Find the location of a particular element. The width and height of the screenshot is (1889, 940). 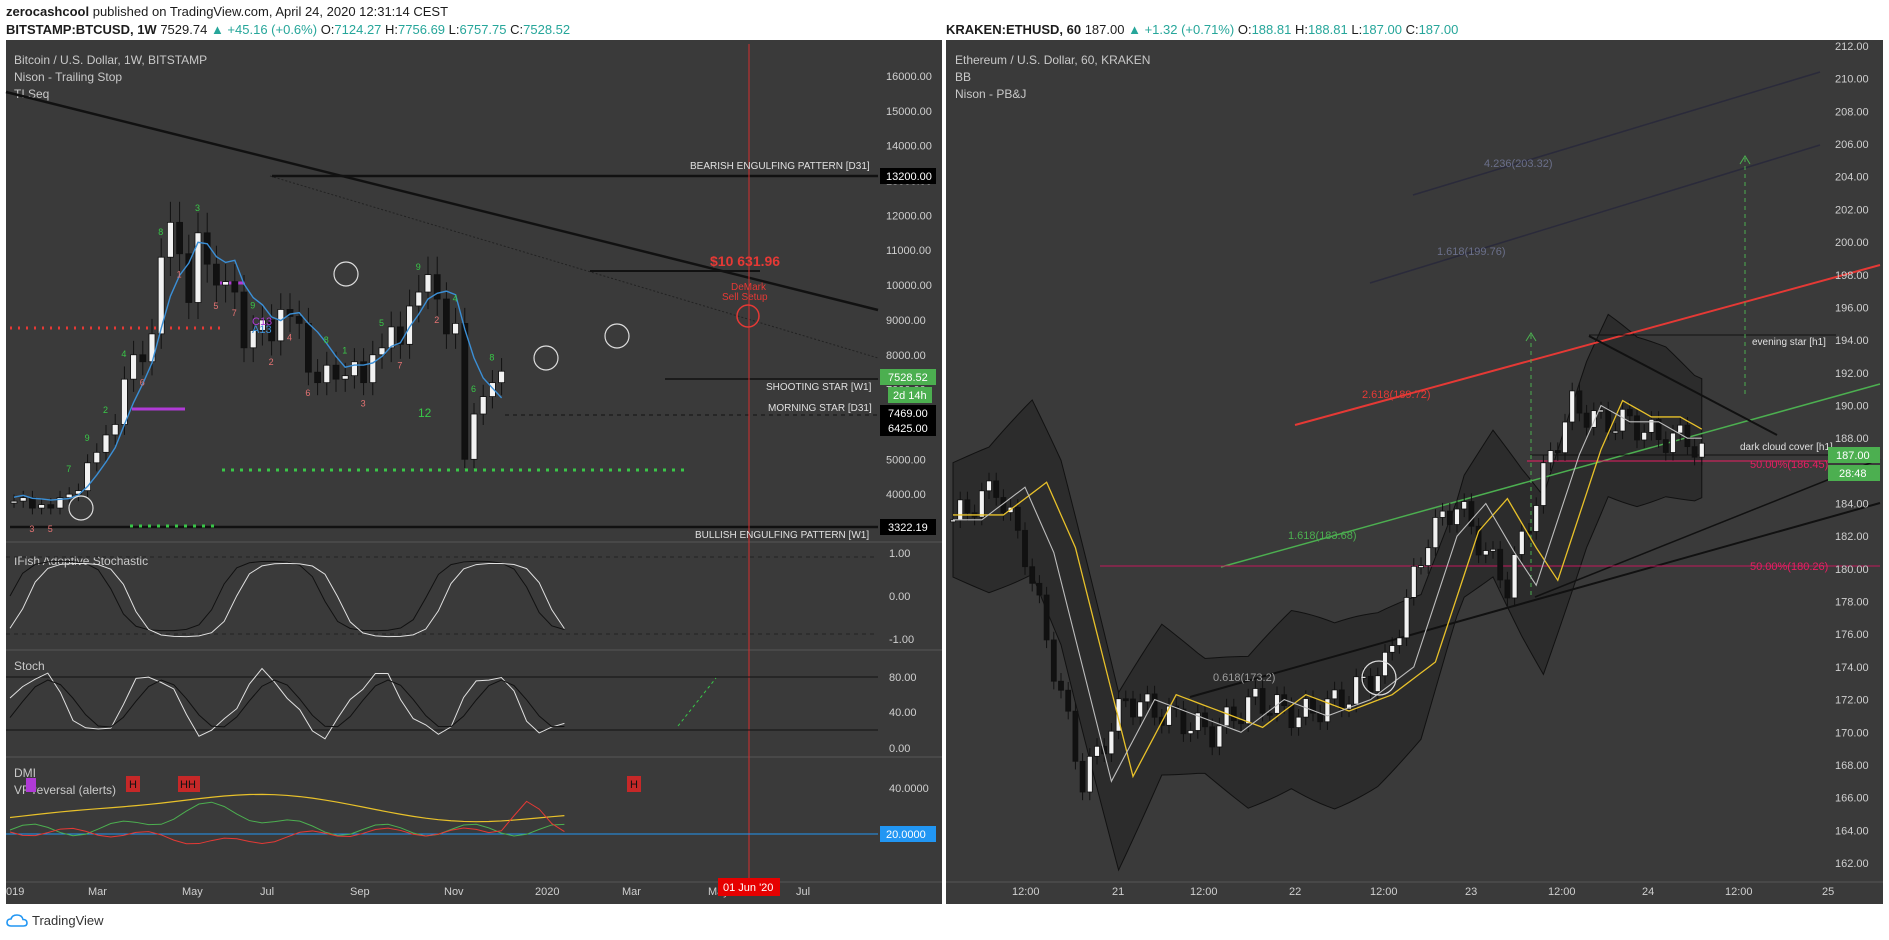

author-name: zerocashcool is located at coordinates (48, 11).